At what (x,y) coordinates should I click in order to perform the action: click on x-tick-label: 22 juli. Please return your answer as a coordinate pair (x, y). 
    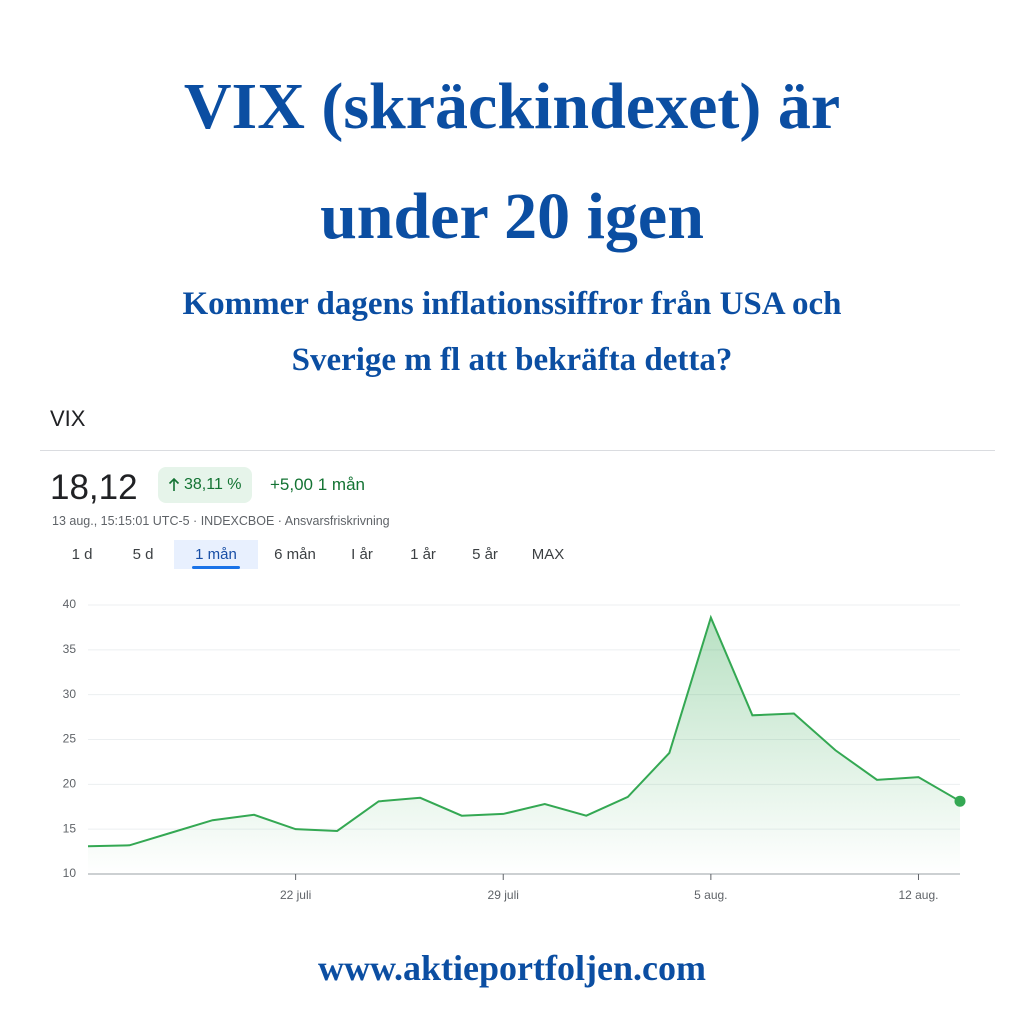
    Looking at the image, I should click on (295, 895).